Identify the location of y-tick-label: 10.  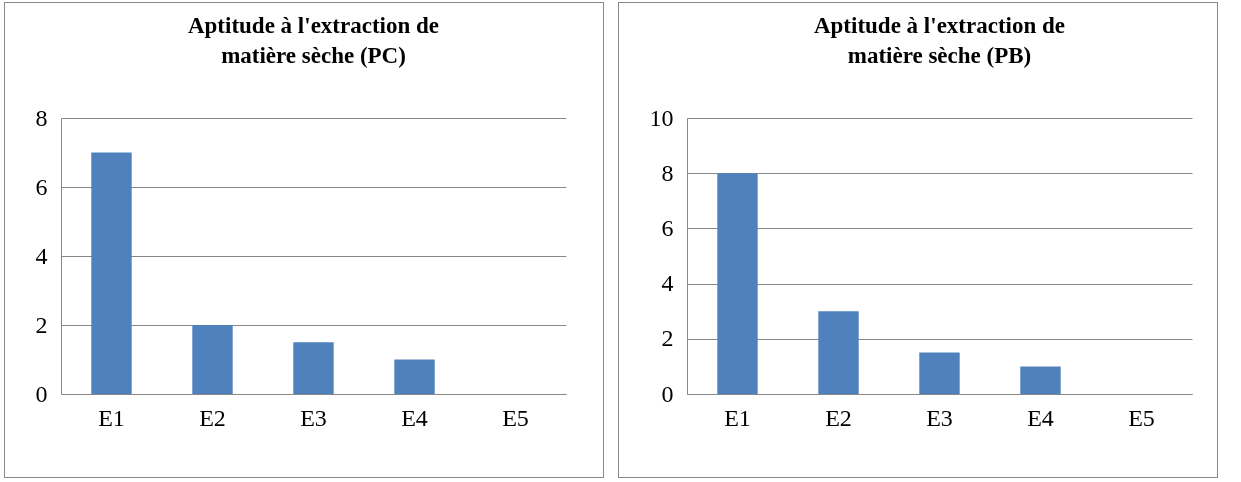
(661, 117).